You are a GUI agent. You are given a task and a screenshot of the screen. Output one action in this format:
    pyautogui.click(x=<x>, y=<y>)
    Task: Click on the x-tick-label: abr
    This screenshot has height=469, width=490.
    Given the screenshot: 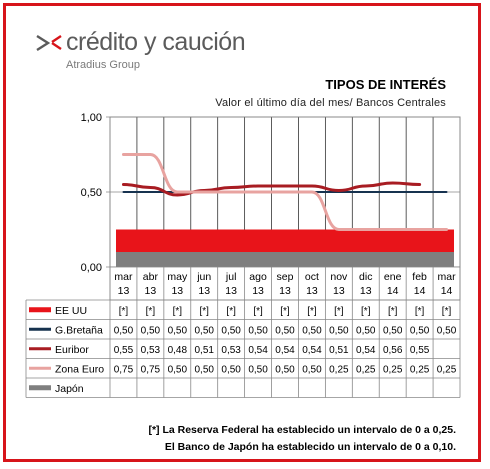 What is the action you would take?
    pyautogui.click(x=151, y=277)
    